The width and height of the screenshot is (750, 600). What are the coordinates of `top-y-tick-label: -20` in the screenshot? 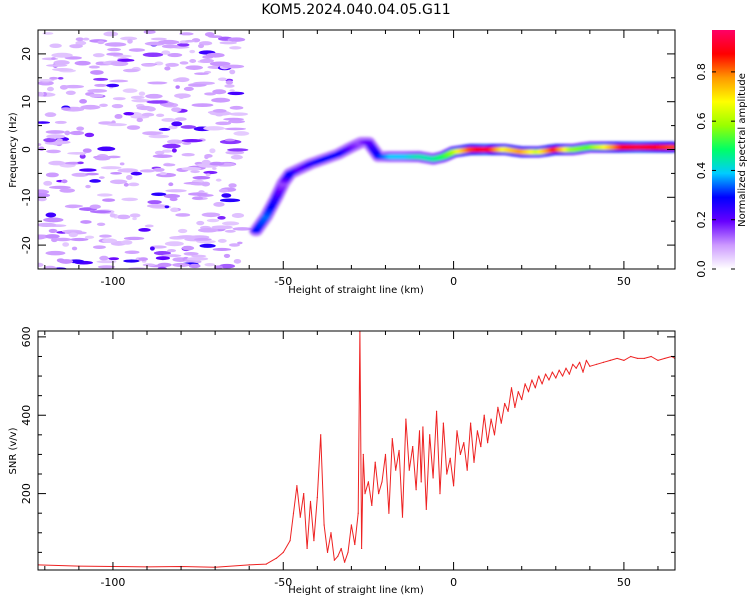 It's located at (26, 245).